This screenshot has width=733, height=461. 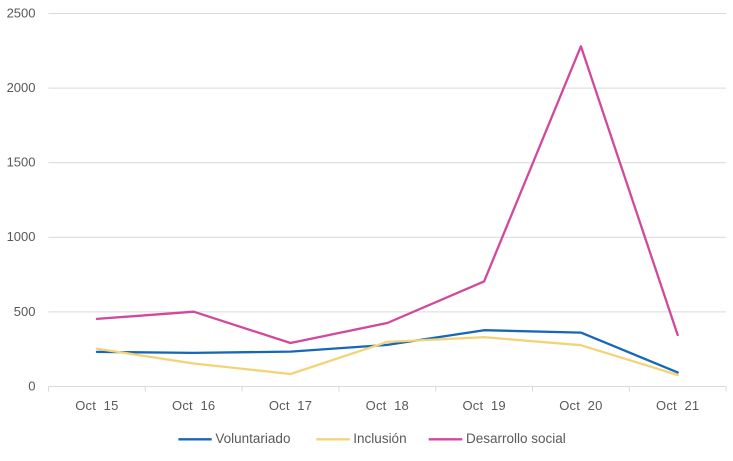 I want to click on svg-text: 1500, so click(x=21, y=162).